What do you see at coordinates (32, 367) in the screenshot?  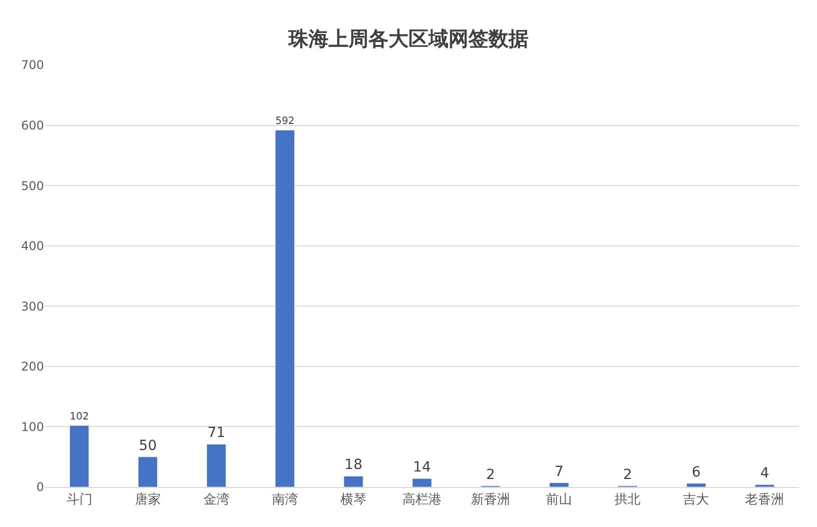 I see `y-tick-label: 200` at bounding box center [32, 367].